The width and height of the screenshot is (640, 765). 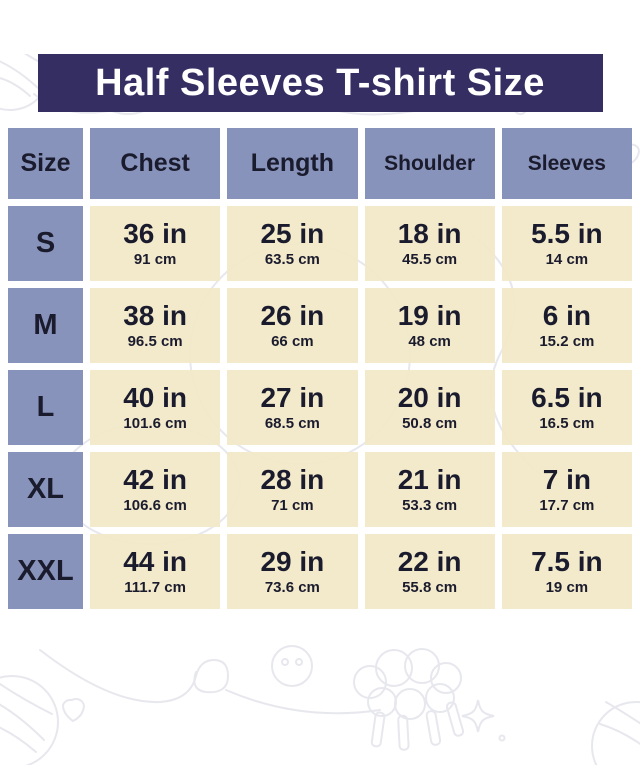 I want to click on value-cm: 17.7 cm, so click(x=567, y=505).